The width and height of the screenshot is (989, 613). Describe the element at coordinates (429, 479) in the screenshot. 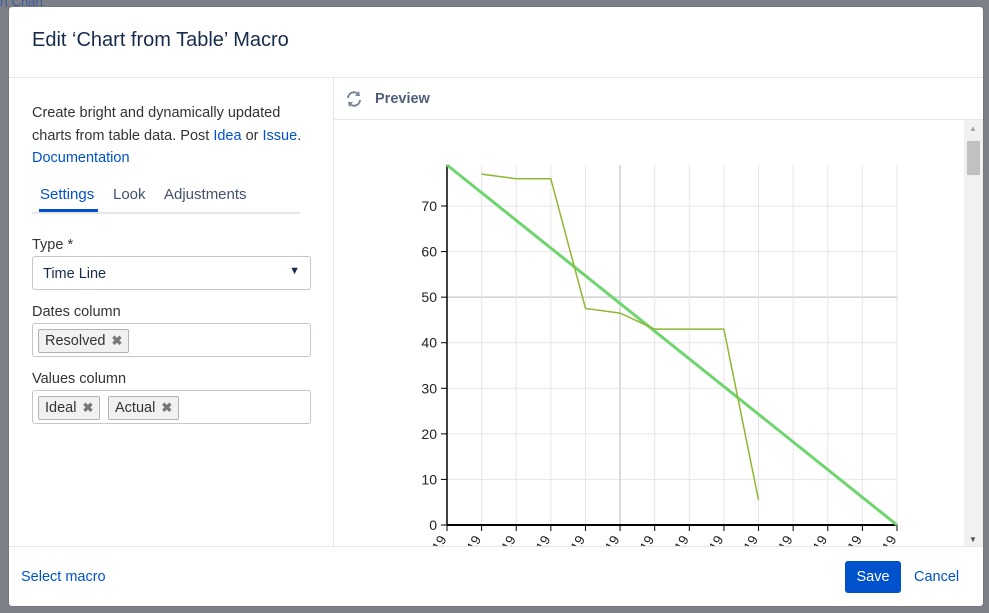

I see `y-tick-label: 10` at that location.